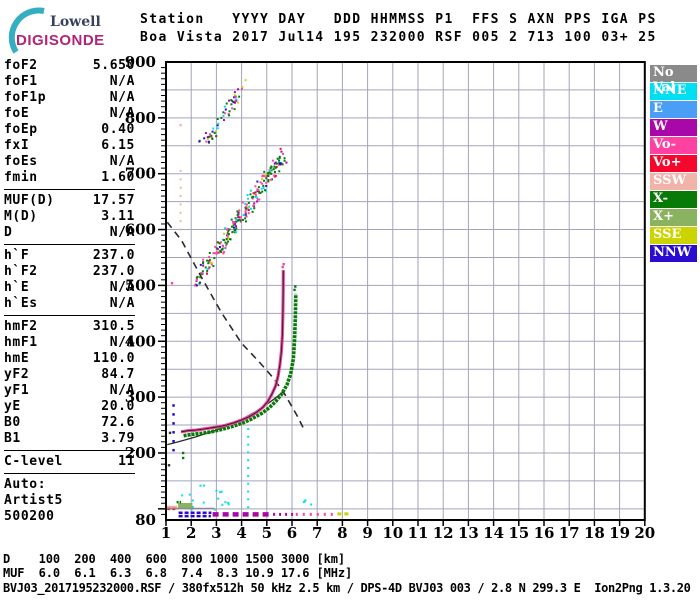 This screenshot has height=600, width=700. Describe the element at coordinates (8, 232) in the screenshot. I see `param-label: D` at that location.